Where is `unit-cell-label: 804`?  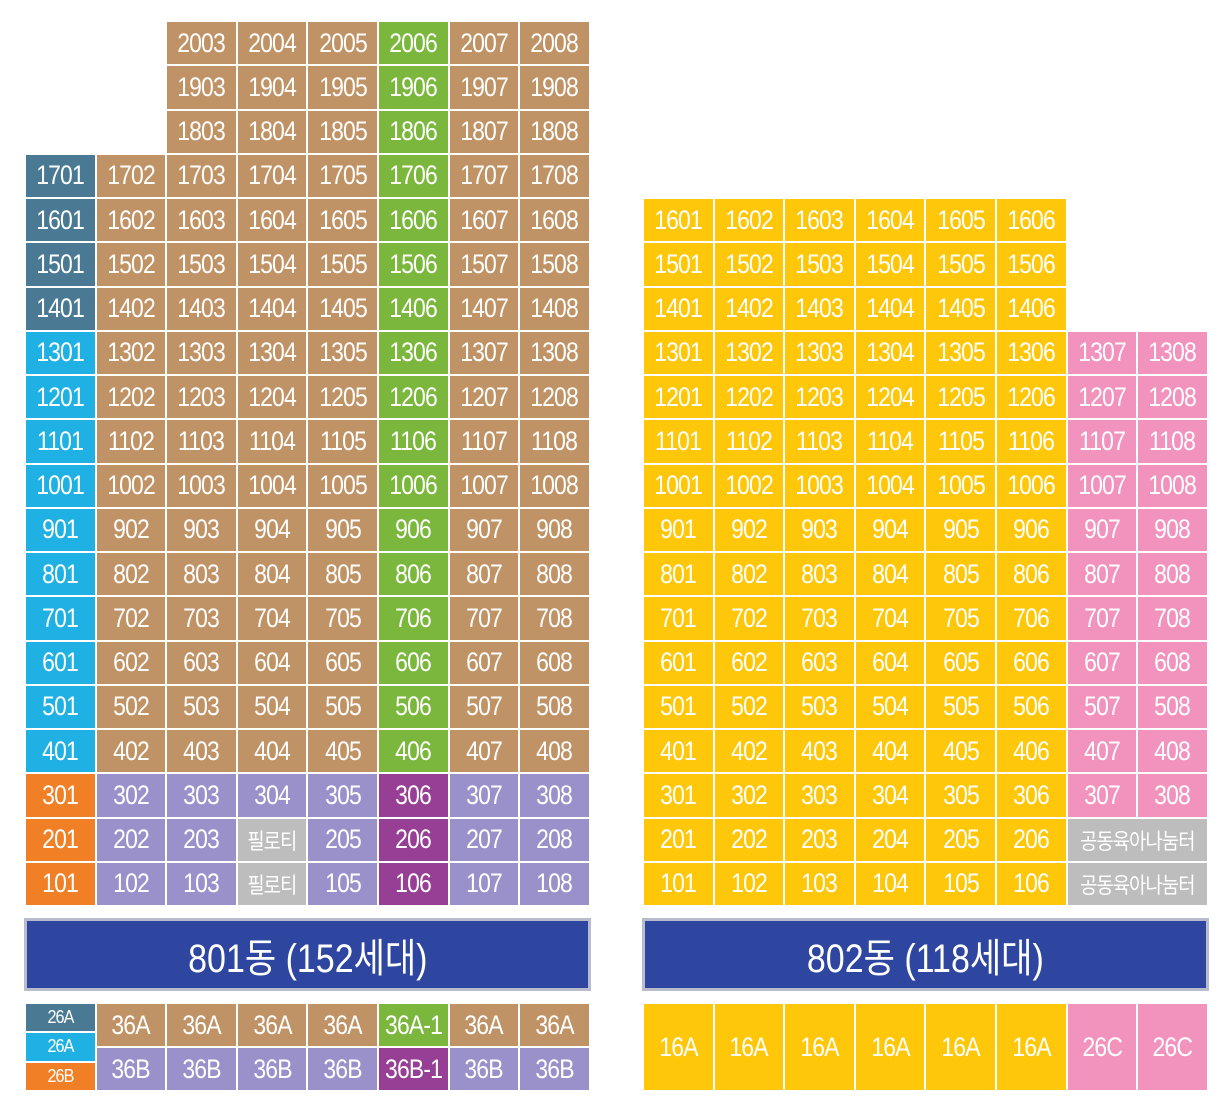
unit-cell-label: 804 is located at coordinates (272, 573).